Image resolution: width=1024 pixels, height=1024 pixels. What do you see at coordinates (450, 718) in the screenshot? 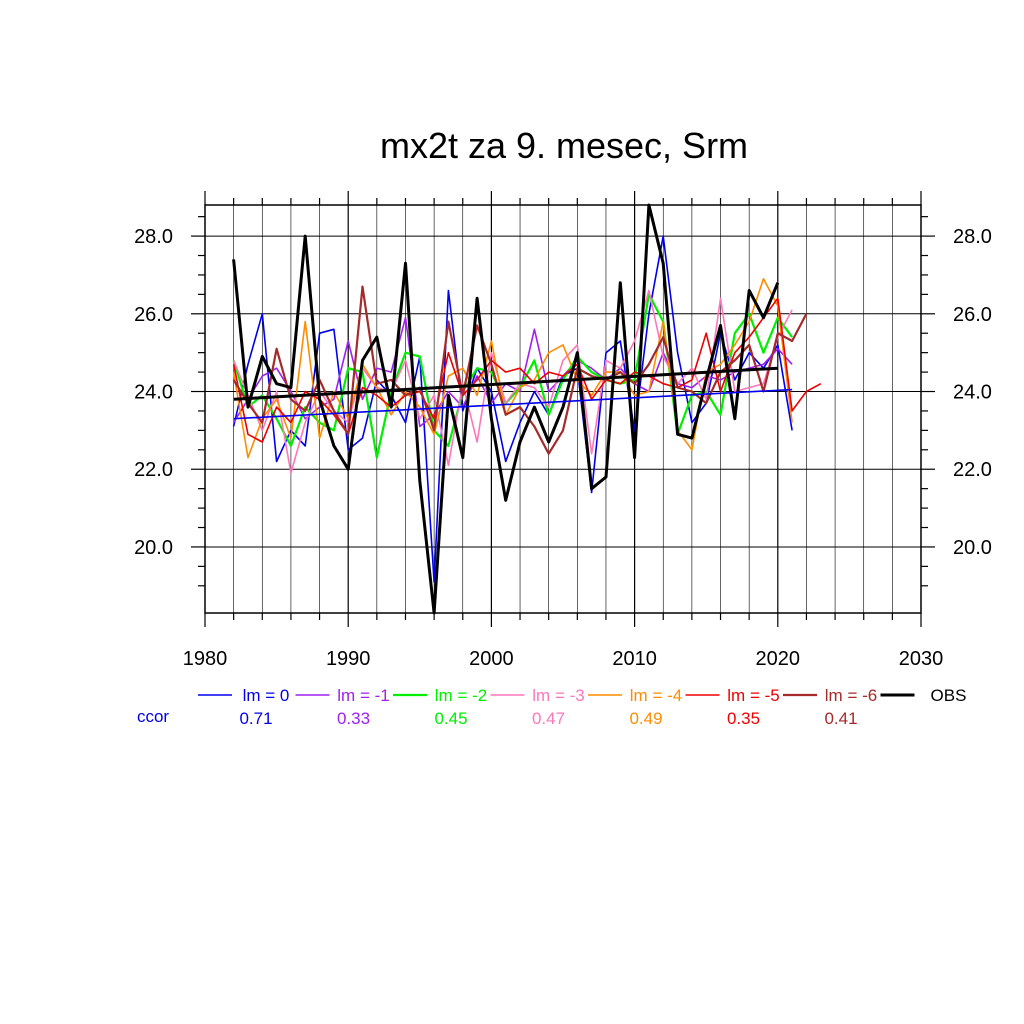
I see `legend-ccor-value: 0.45` at bounding box center [450, 718].